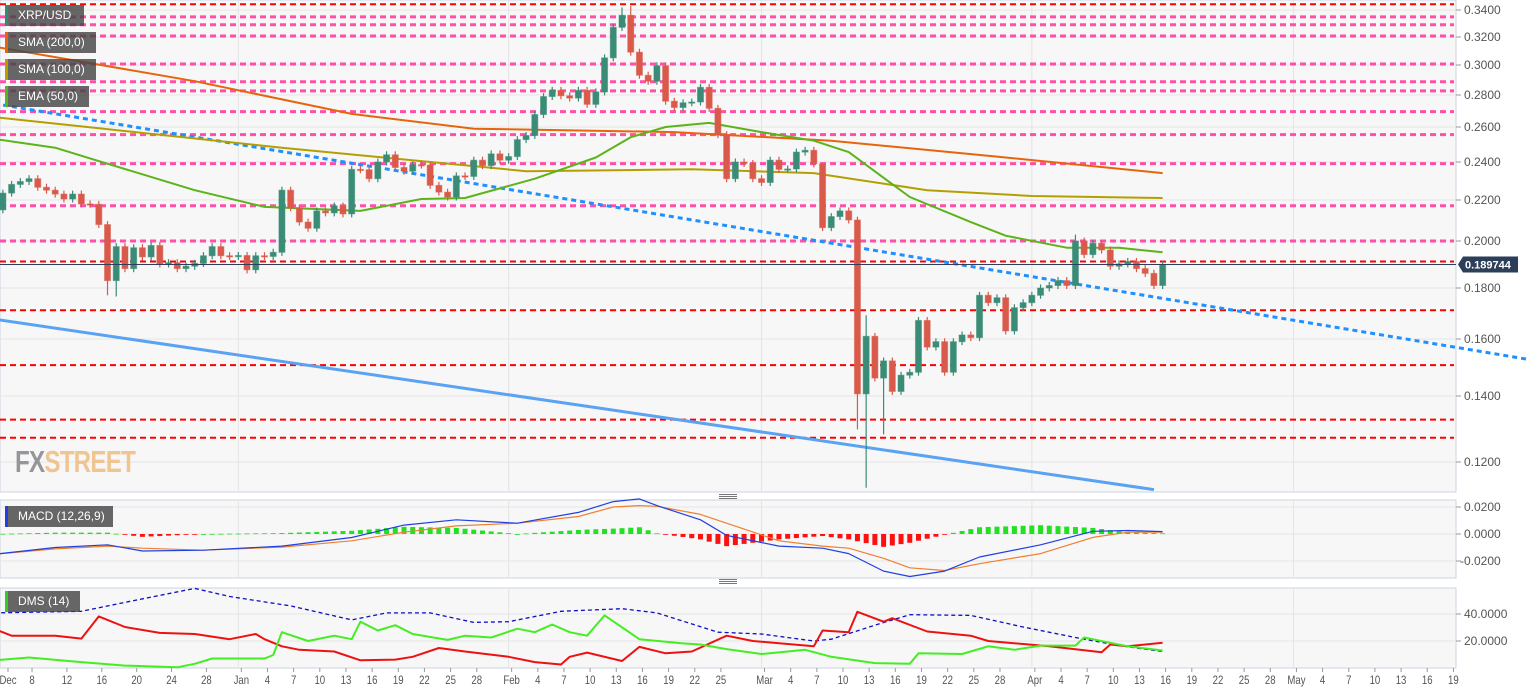 This screenshot has height=689, width=1534. I want to click on panel-resize-handle-macd, so click(728, 496).